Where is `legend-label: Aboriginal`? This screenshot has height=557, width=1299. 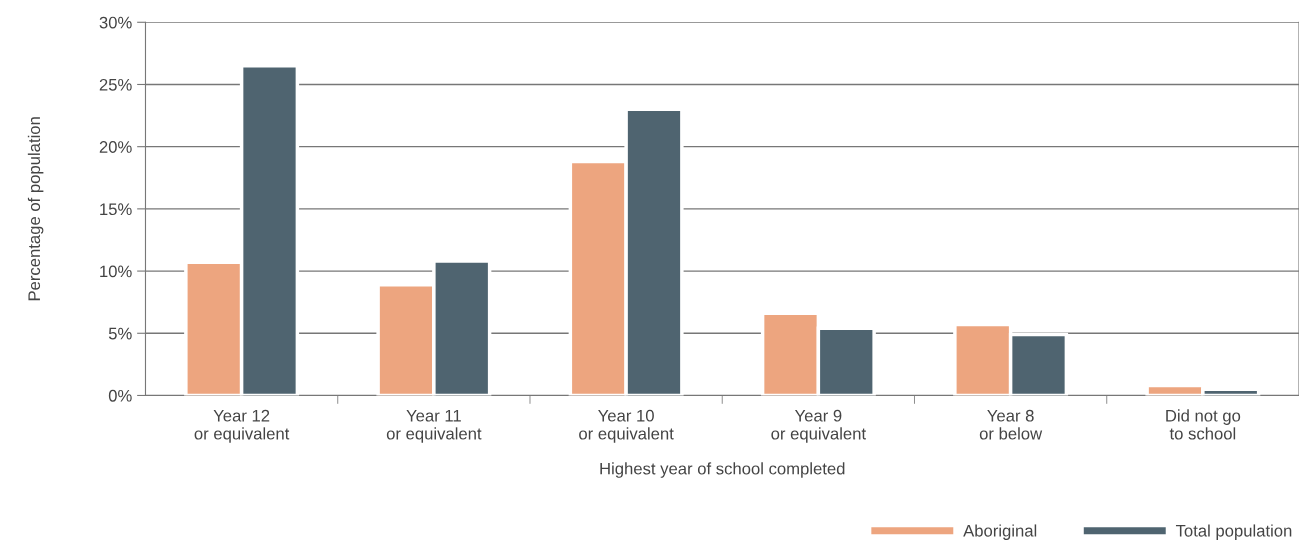
legend-label: Aboriginal is located at coordinates (1000, 532).